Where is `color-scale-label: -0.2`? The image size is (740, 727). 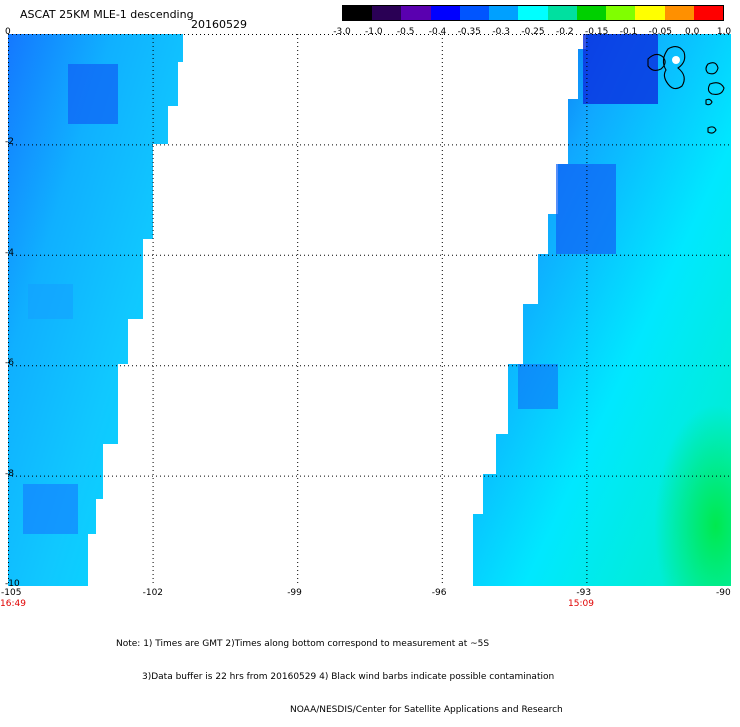 color-scale-label: -0.2 is located at coordinates (565, 32).